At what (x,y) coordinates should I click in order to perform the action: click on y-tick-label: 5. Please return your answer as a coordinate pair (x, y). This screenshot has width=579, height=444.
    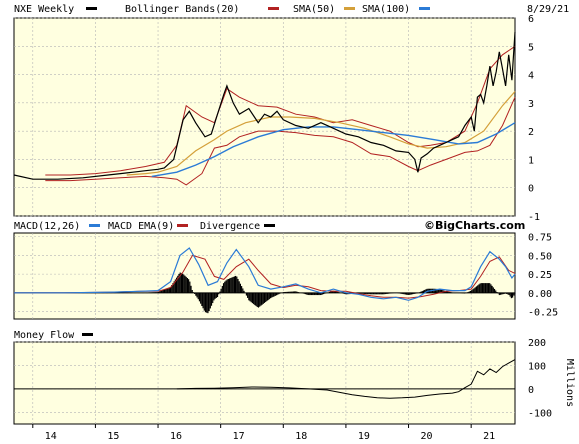
    Looking at the image, I should click on (531, 47).